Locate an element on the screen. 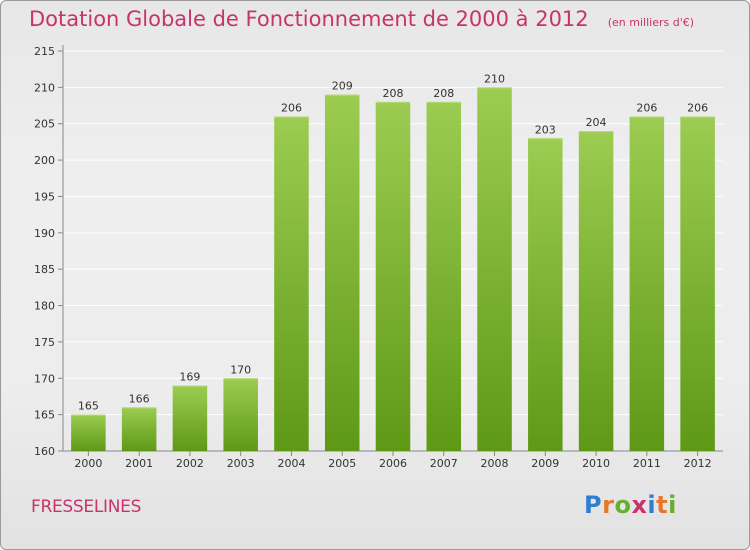 The width and height of the screenshot is (750, 550). bar-2006 is located at coordinates (393, 276).